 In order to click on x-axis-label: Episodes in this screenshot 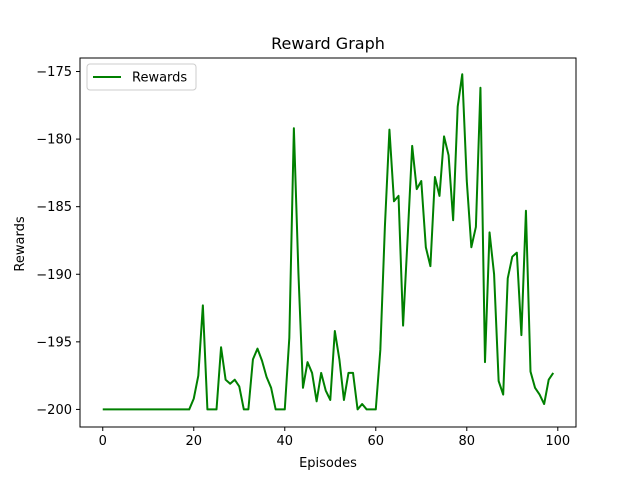, I will do `click(328, 463)`.